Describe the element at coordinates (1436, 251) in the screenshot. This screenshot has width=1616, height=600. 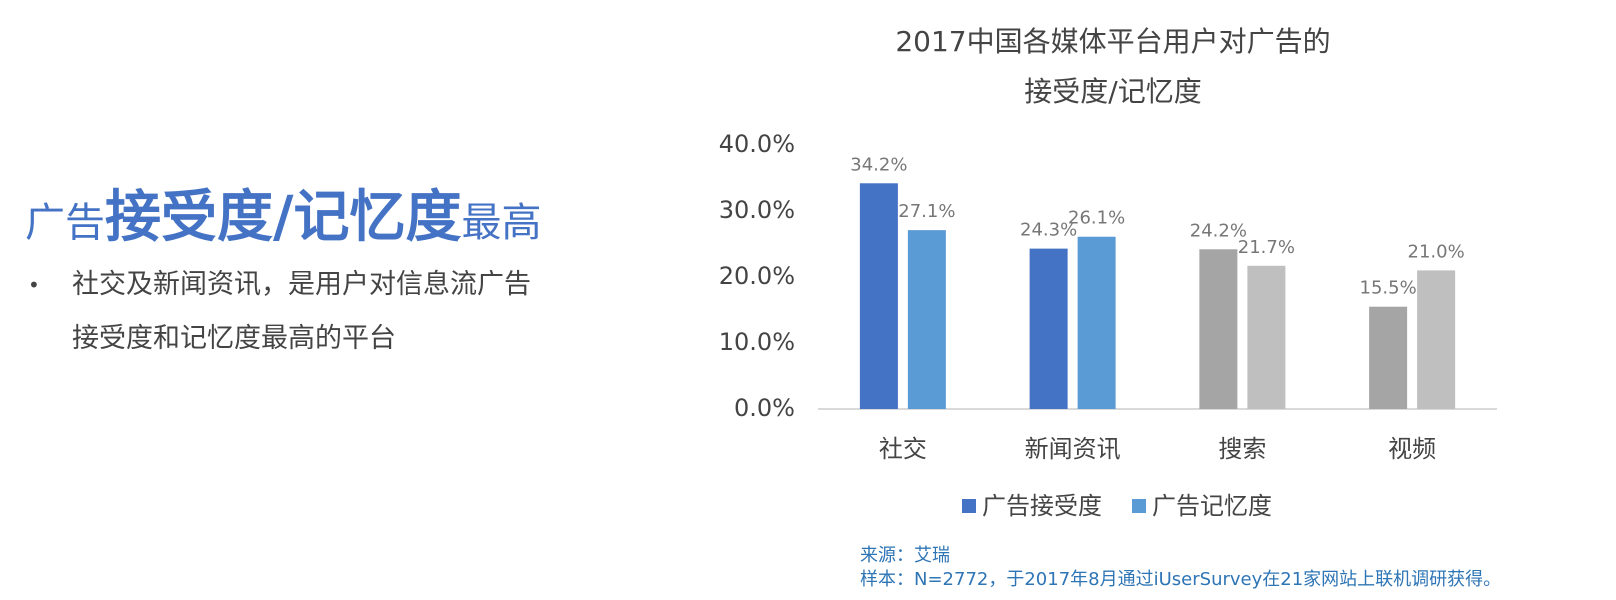
I see `value-label: 21.0%` at that location.